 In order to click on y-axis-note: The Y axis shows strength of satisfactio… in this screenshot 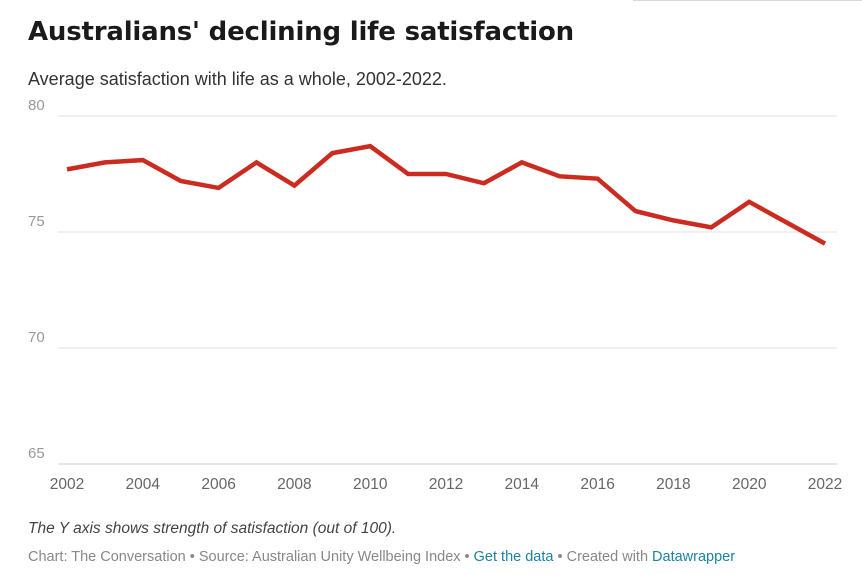, I will do `click(212, 528)`.